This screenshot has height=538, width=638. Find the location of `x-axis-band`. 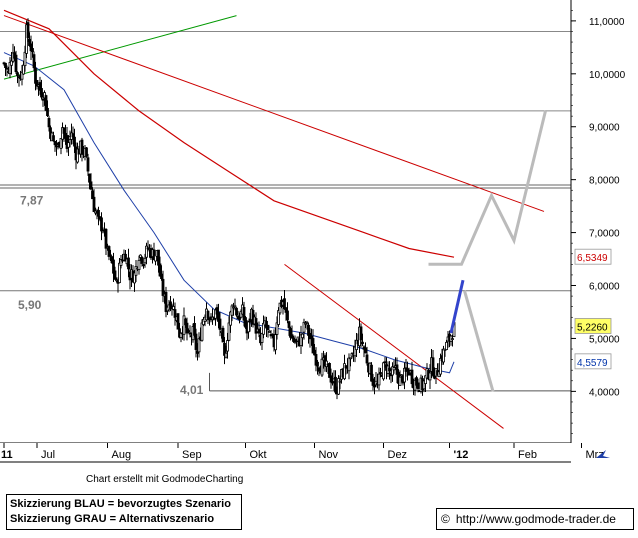

x-axis-band is located at coordinates (319, 453).